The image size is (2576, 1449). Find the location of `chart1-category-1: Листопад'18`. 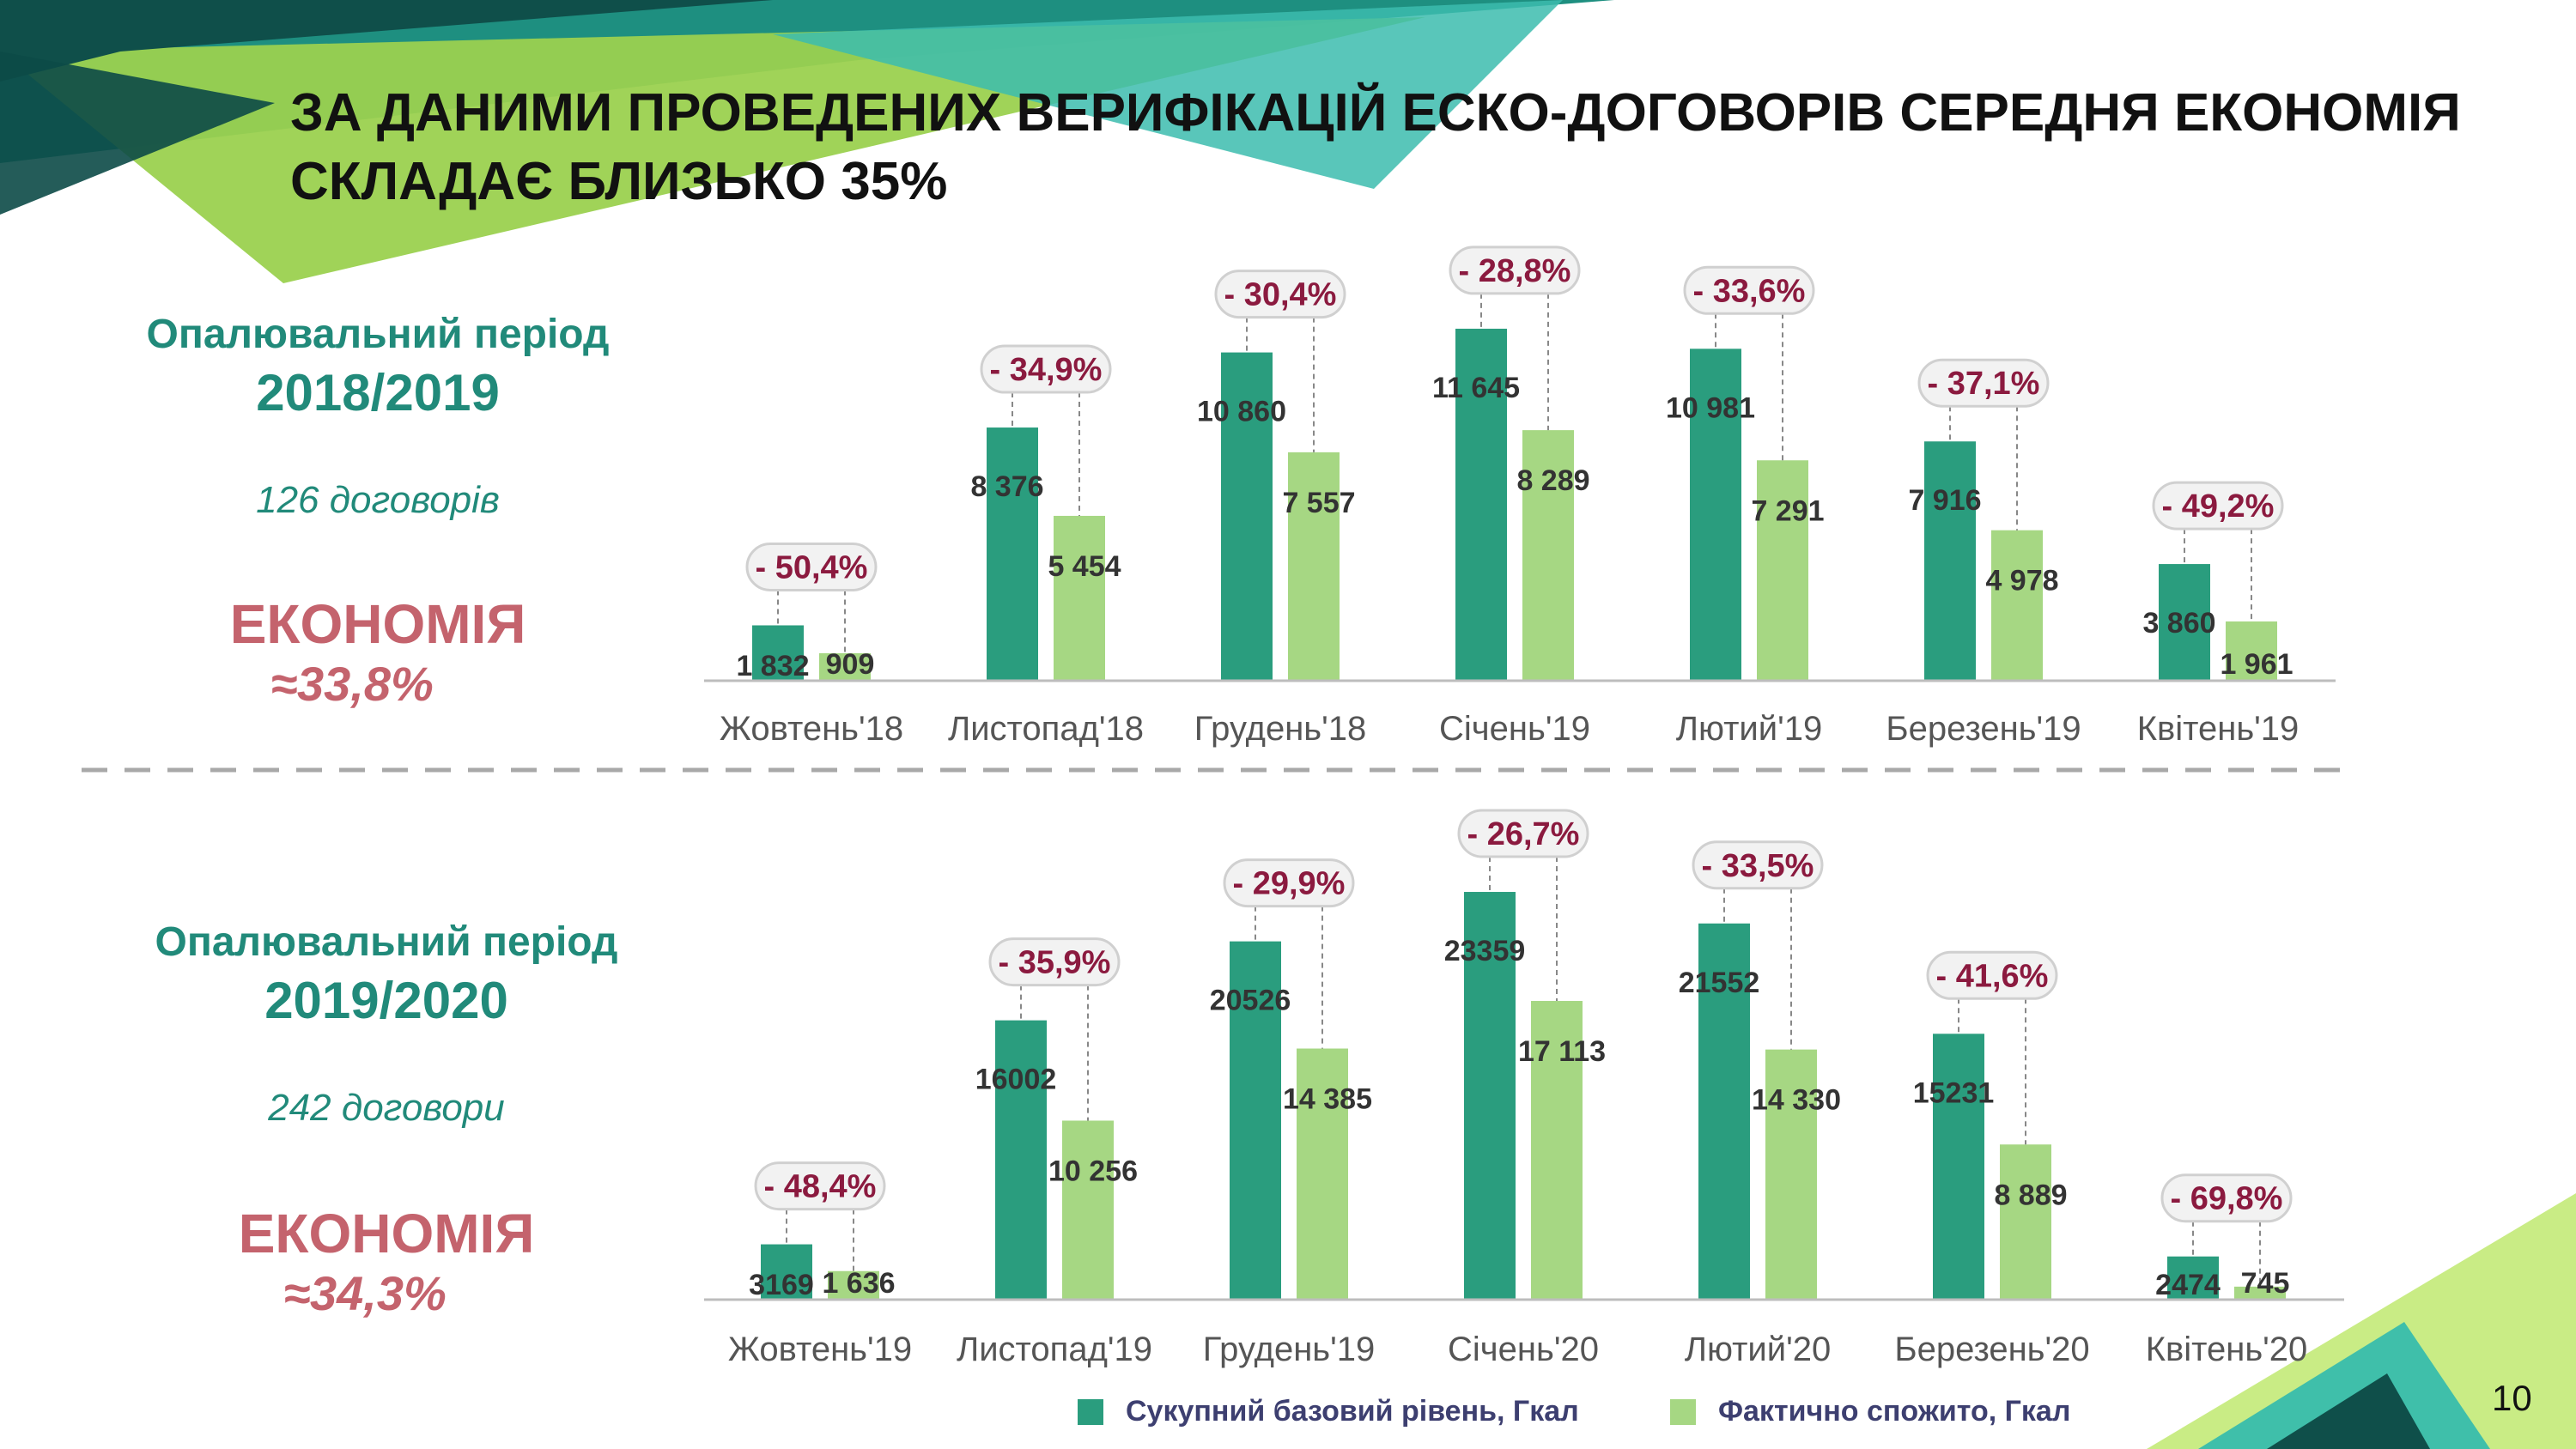

chart1-category-1: Листопад'18 is located at coordinates (1046, 729).